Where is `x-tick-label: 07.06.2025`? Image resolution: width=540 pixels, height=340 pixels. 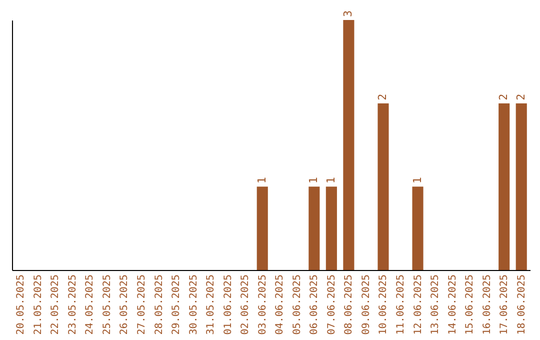
x-tick-label: 07.06.2025 is located at coordinates (332, 304).